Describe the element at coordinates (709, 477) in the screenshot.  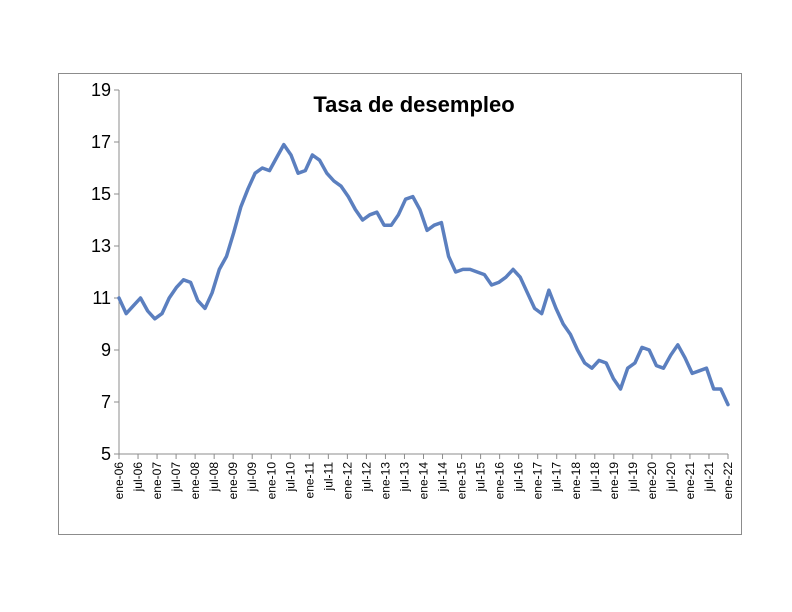
I see `x-tick-label: jul-21` at that location.